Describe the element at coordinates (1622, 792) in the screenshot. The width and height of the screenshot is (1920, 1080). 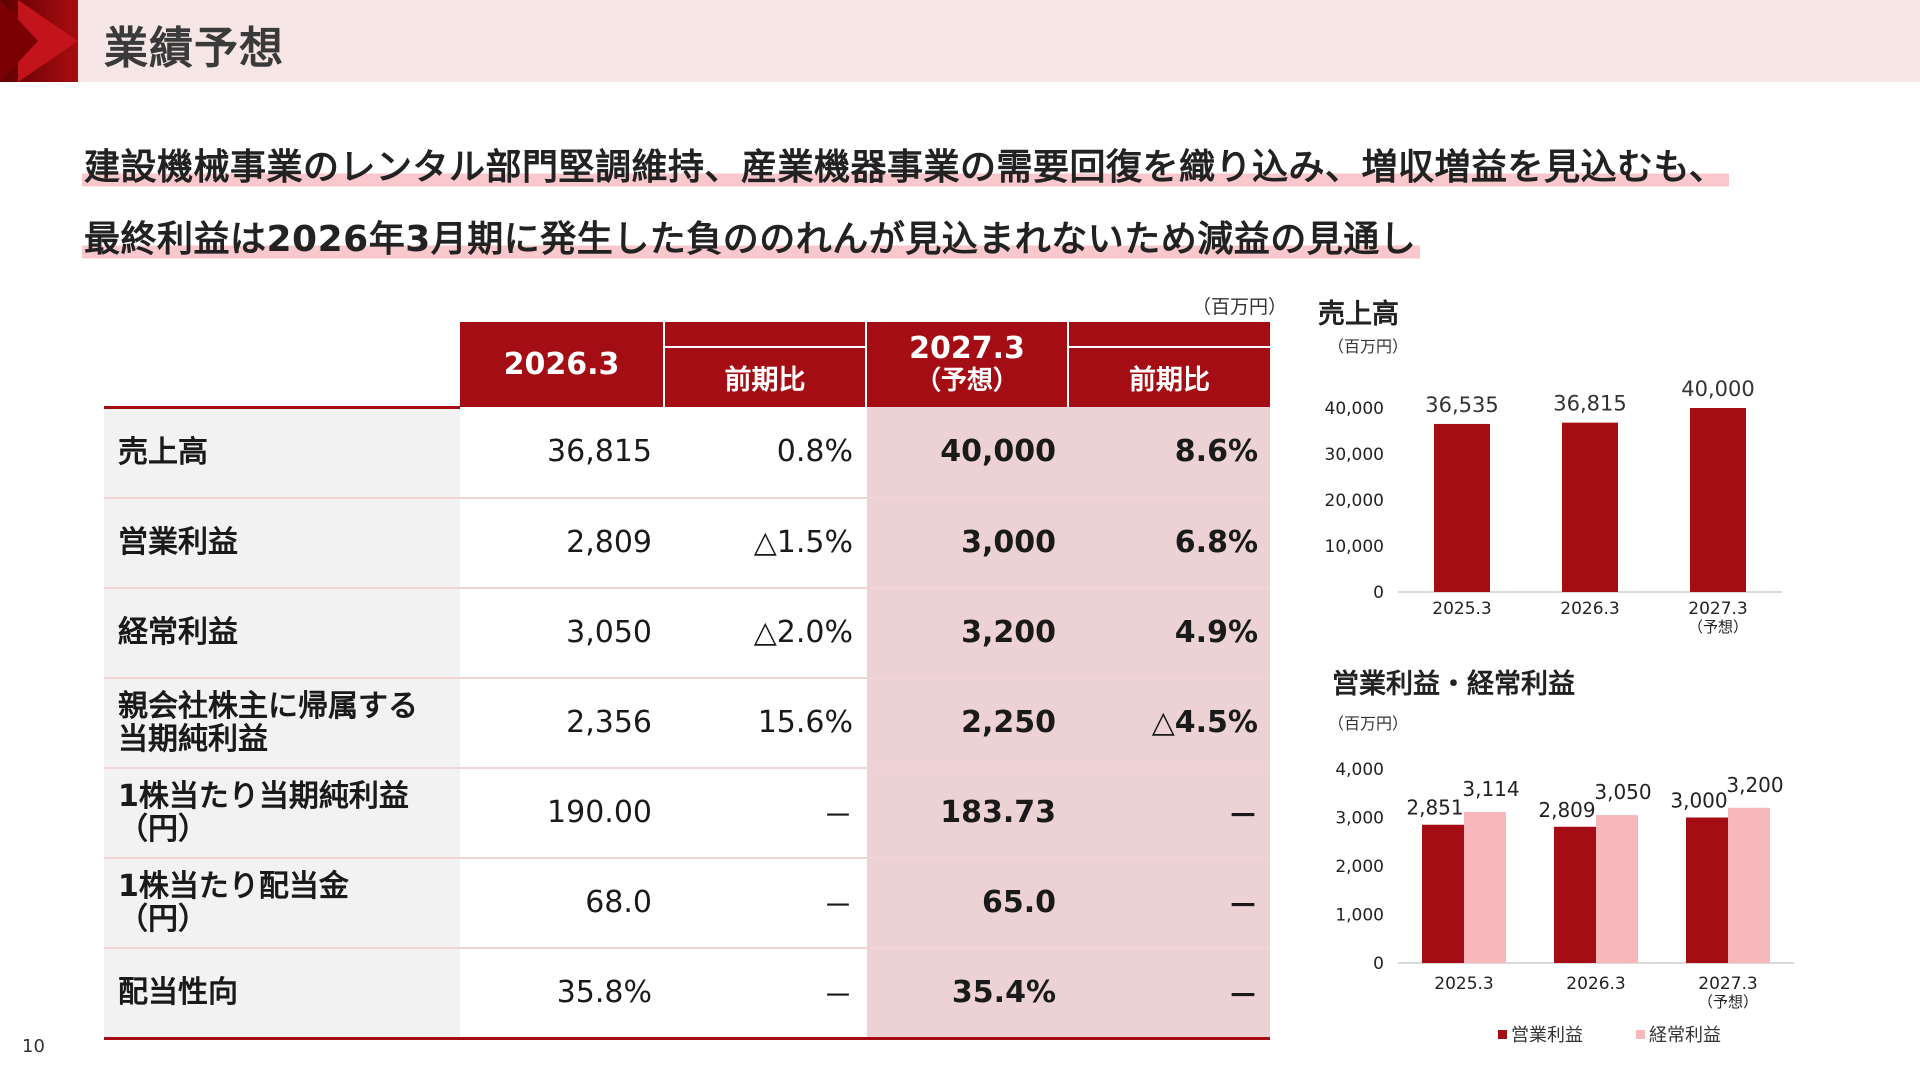
I see `data-label: 3,050` at that location.